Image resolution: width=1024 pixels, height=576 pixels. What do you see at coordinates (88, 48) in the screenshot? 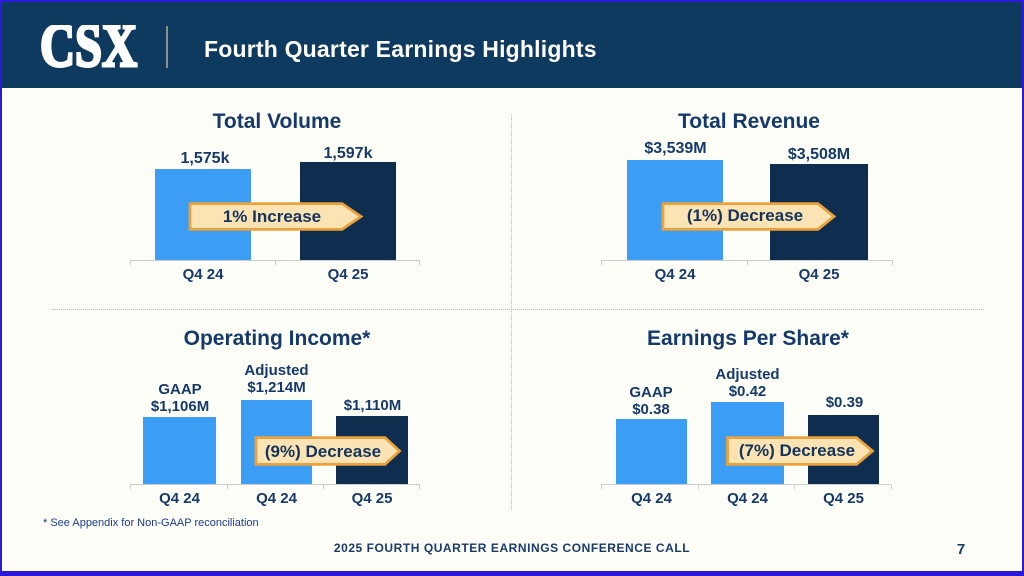
I see `svg-text: CSX` at bounding box center [88, 48].